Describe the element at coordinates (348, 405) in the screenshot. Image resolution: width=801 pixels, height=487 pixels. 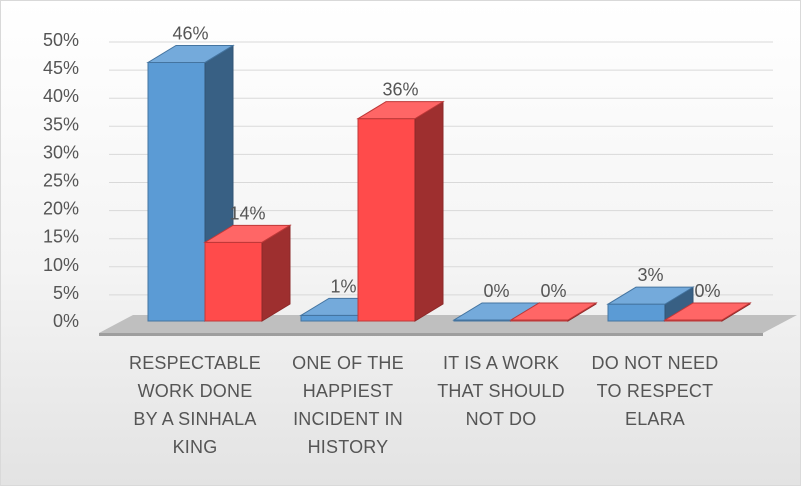
I see `category-label: ONE OF THE HAPPIEST INCIDENT IN HISTORY` at that location.